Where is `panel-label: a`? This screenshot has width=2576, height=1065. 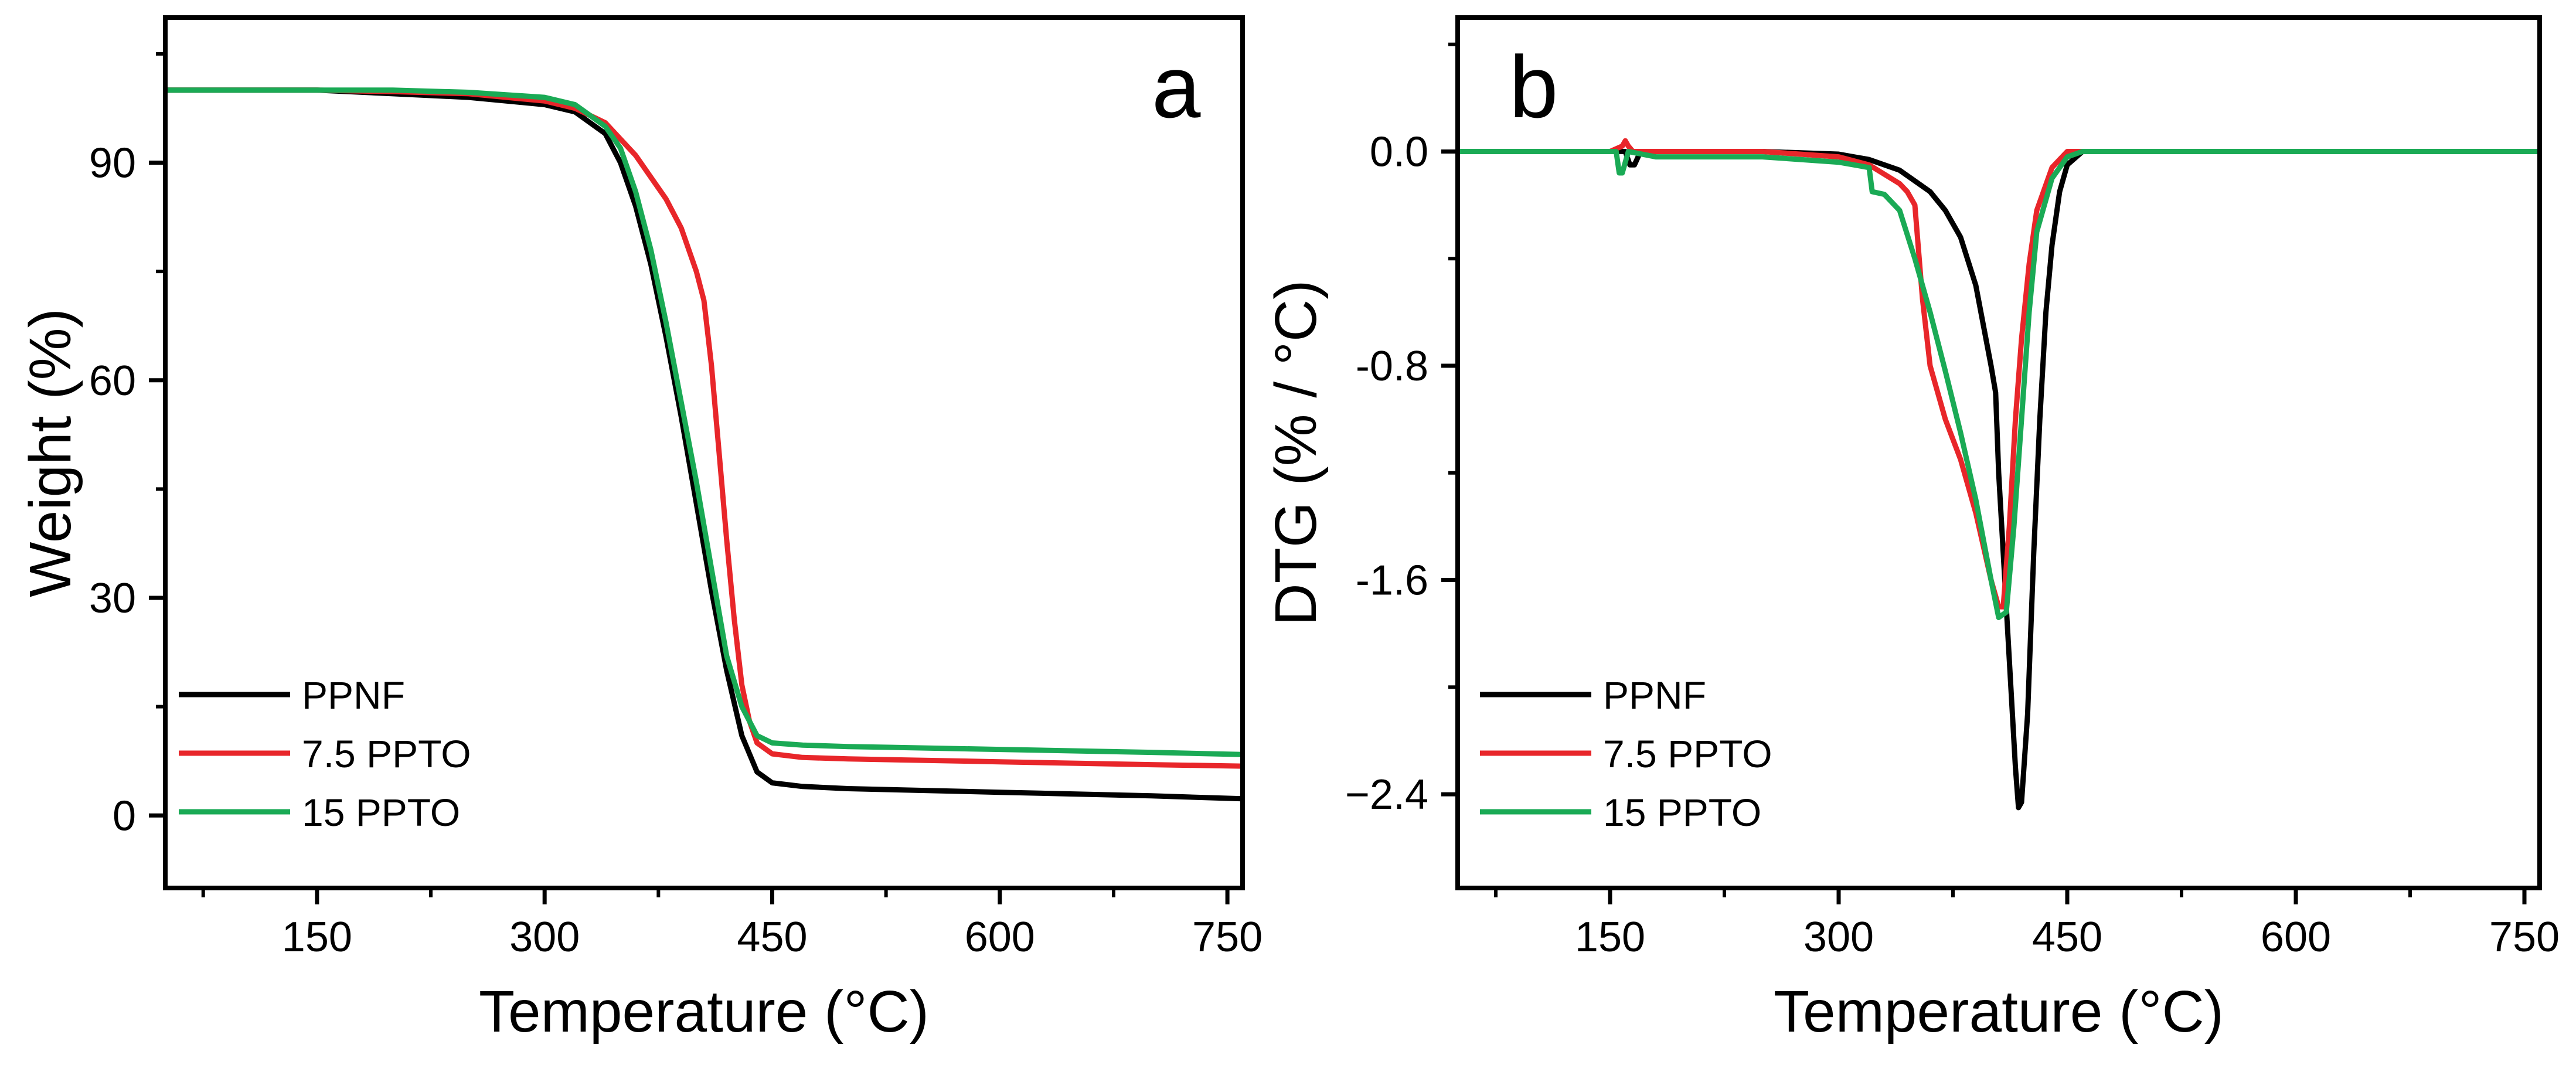
panel-label: a is located at coordinates (1176, 87).